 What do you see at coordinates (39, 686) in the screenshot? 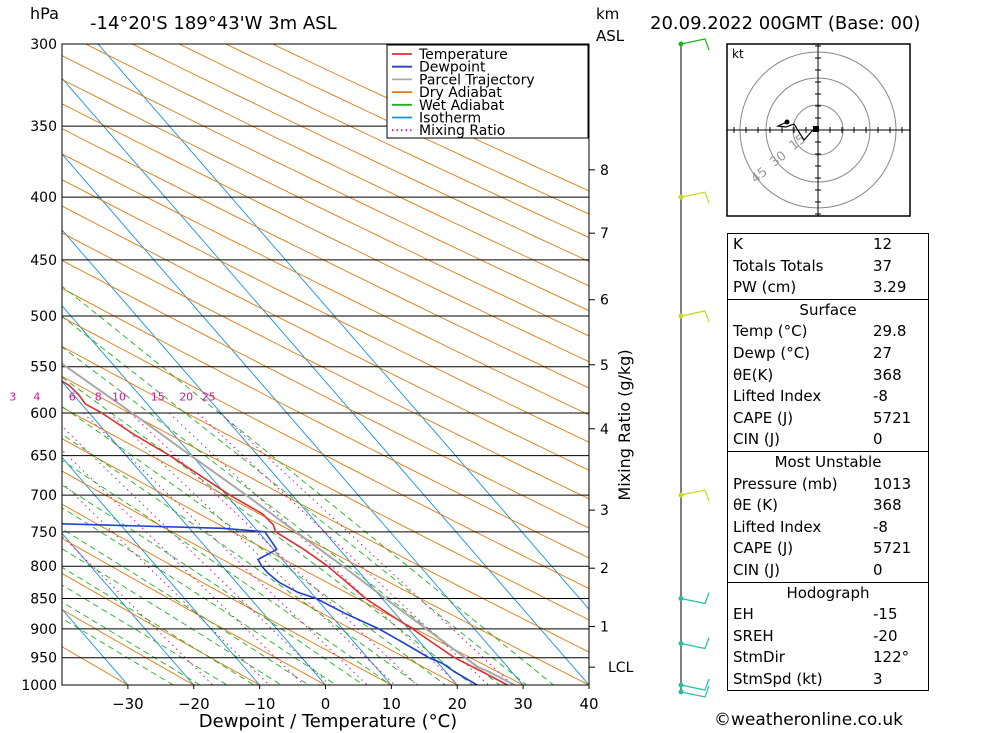
I see `pressure-tick-label: 1000` at bounding box center [39, 686].